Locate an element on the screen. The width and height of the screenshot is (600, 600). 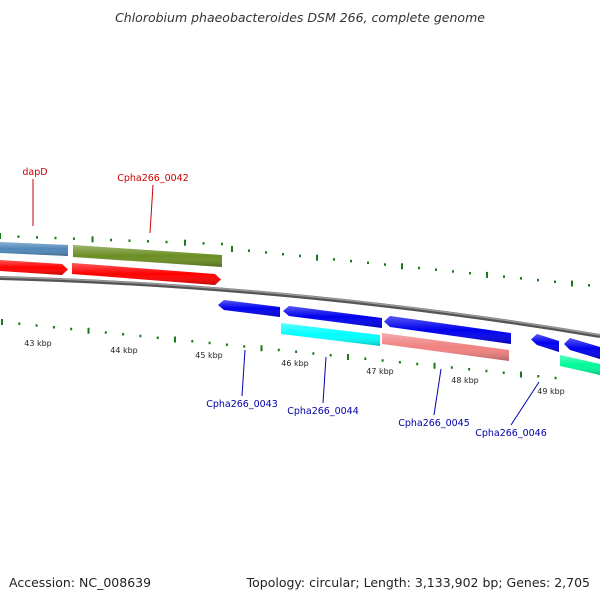
accession-text: Accession: NC_008639 is located at coordinates (80, 582).